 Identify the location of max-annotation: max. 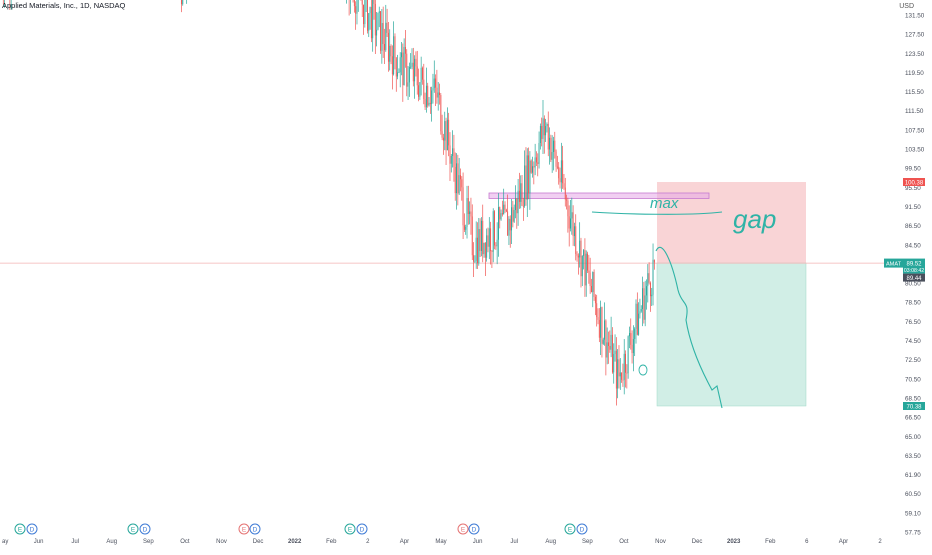
(664, 203).